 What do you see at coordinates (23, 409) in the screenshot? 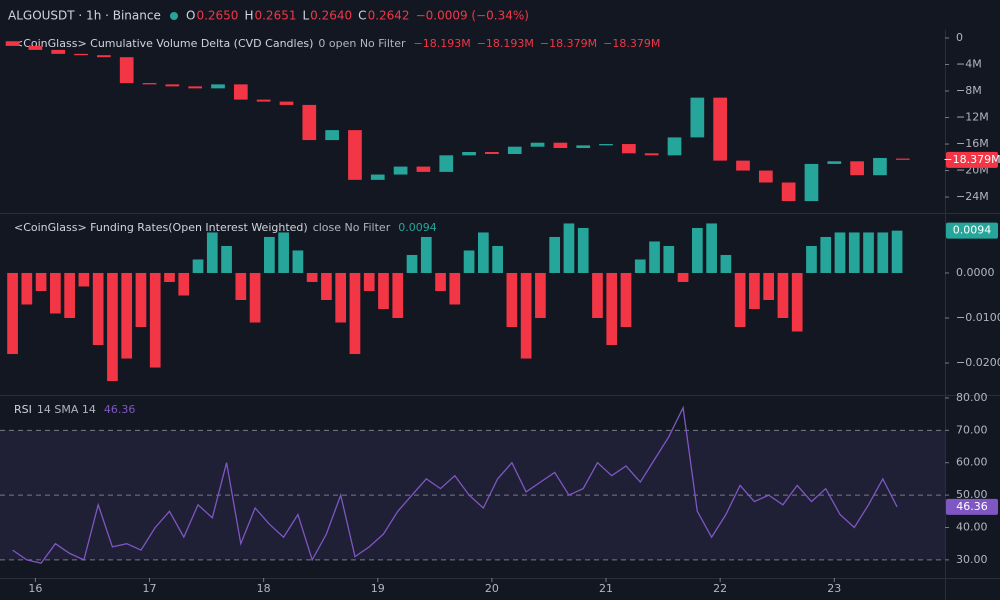
I see `pane-title: RSI` at bounding box center [23, 409].